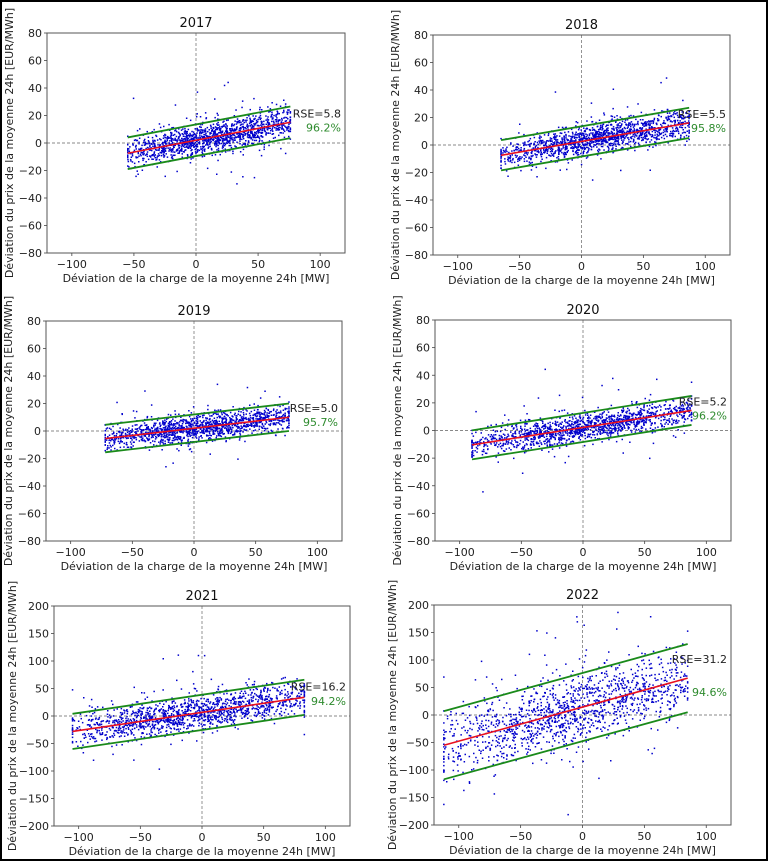 The height and width of the screenshot is (861, 768). I want to click on x-tick-label: 0, so click(581, 266).